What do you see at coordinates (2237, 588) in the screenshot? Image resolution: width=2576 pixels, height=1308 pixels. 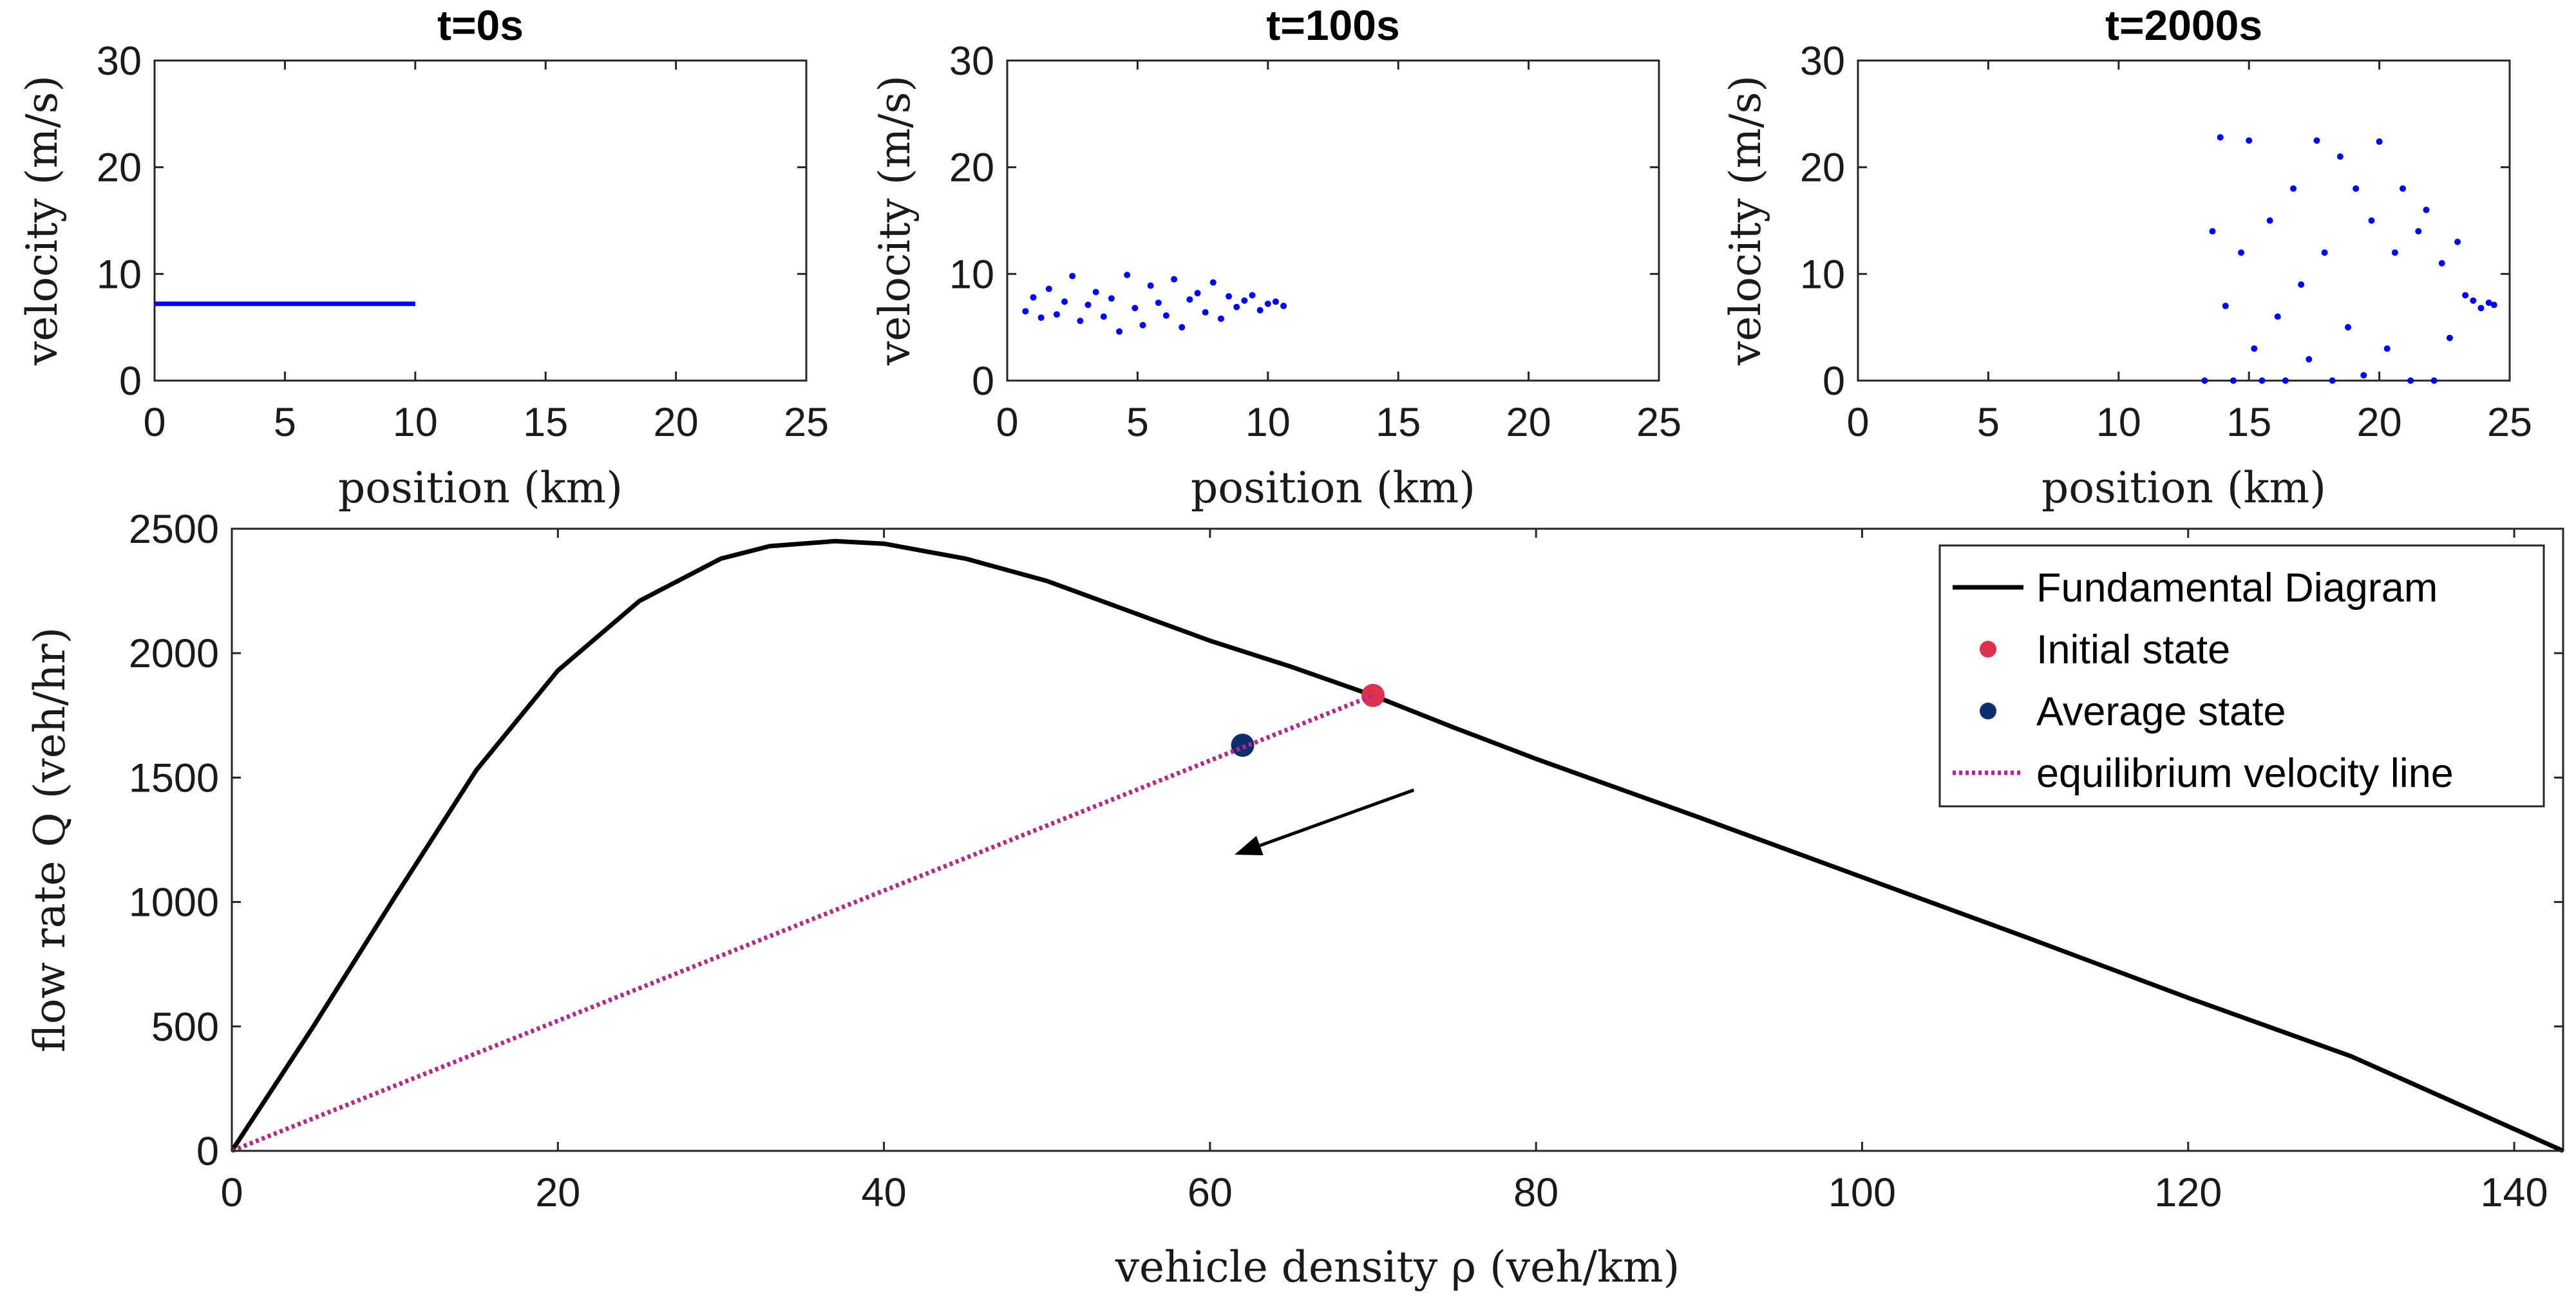 I see `legend-label: Fundamental Diagram` at bounding box center [2237, 588].